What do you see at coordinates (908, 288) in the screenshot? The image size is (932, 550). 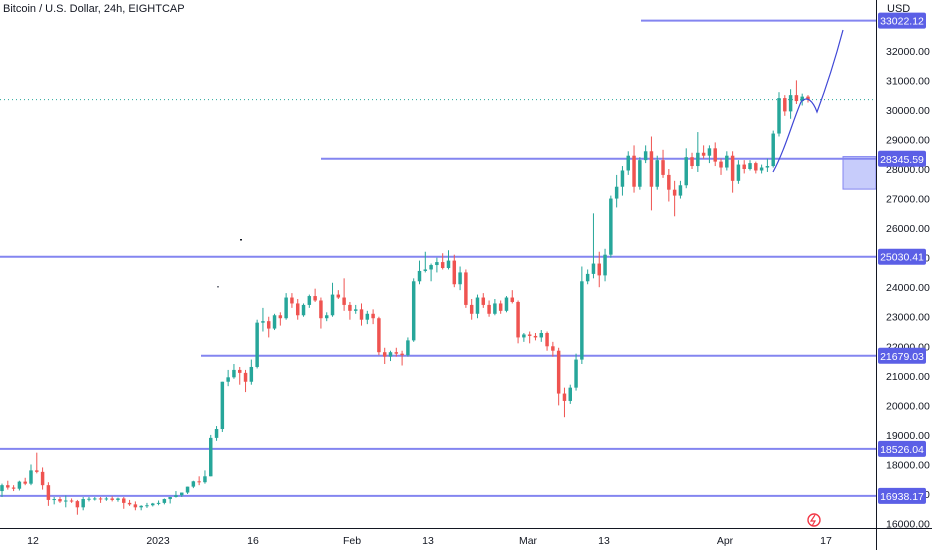 I see `y-tick-label: 24000.00` at bounding box center [908, 288].